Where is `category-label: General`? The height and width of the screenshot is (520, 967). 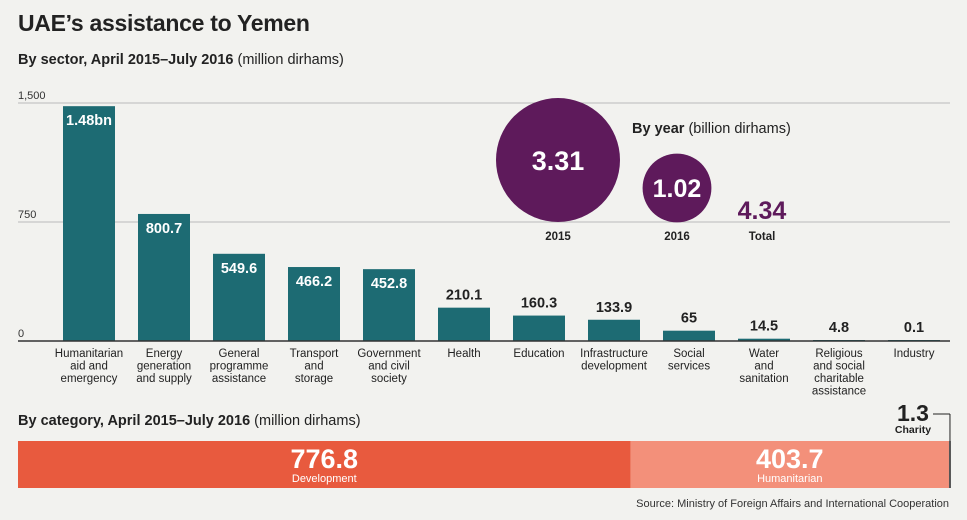
category-label: General is located at coordinates (239, 354).